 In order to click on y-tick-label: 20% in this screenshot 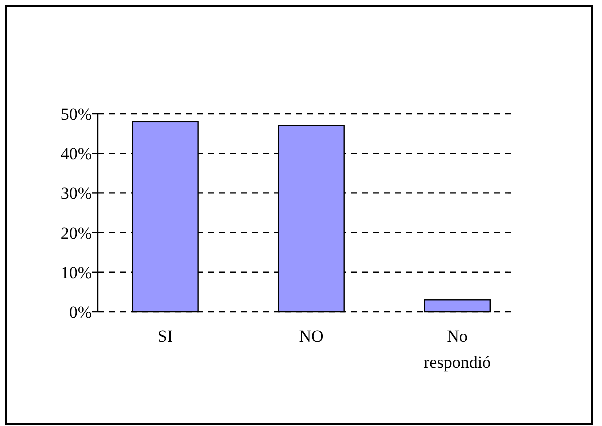, I will do `click(76, 233)`.